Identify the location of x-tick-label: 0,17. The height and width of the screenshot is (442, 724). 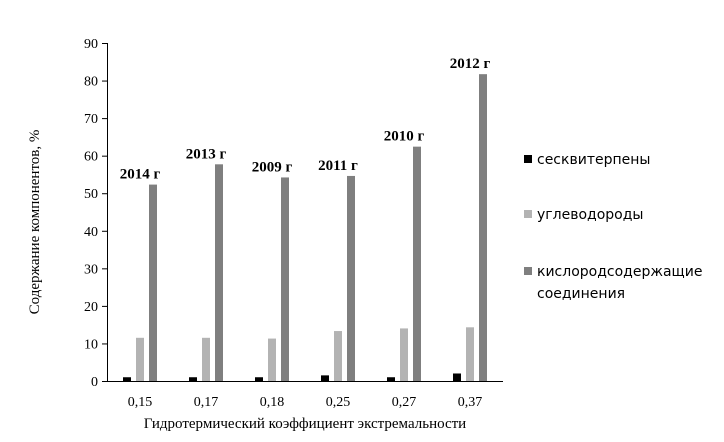
(206, 402).